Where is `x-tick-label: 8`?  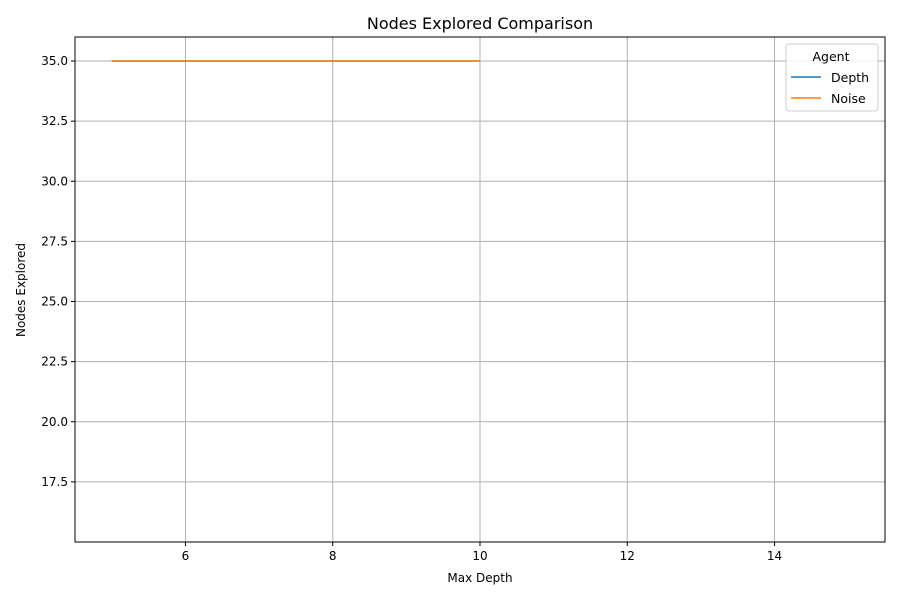
x-tick-label: 8 is located at coordinates (333, 556).